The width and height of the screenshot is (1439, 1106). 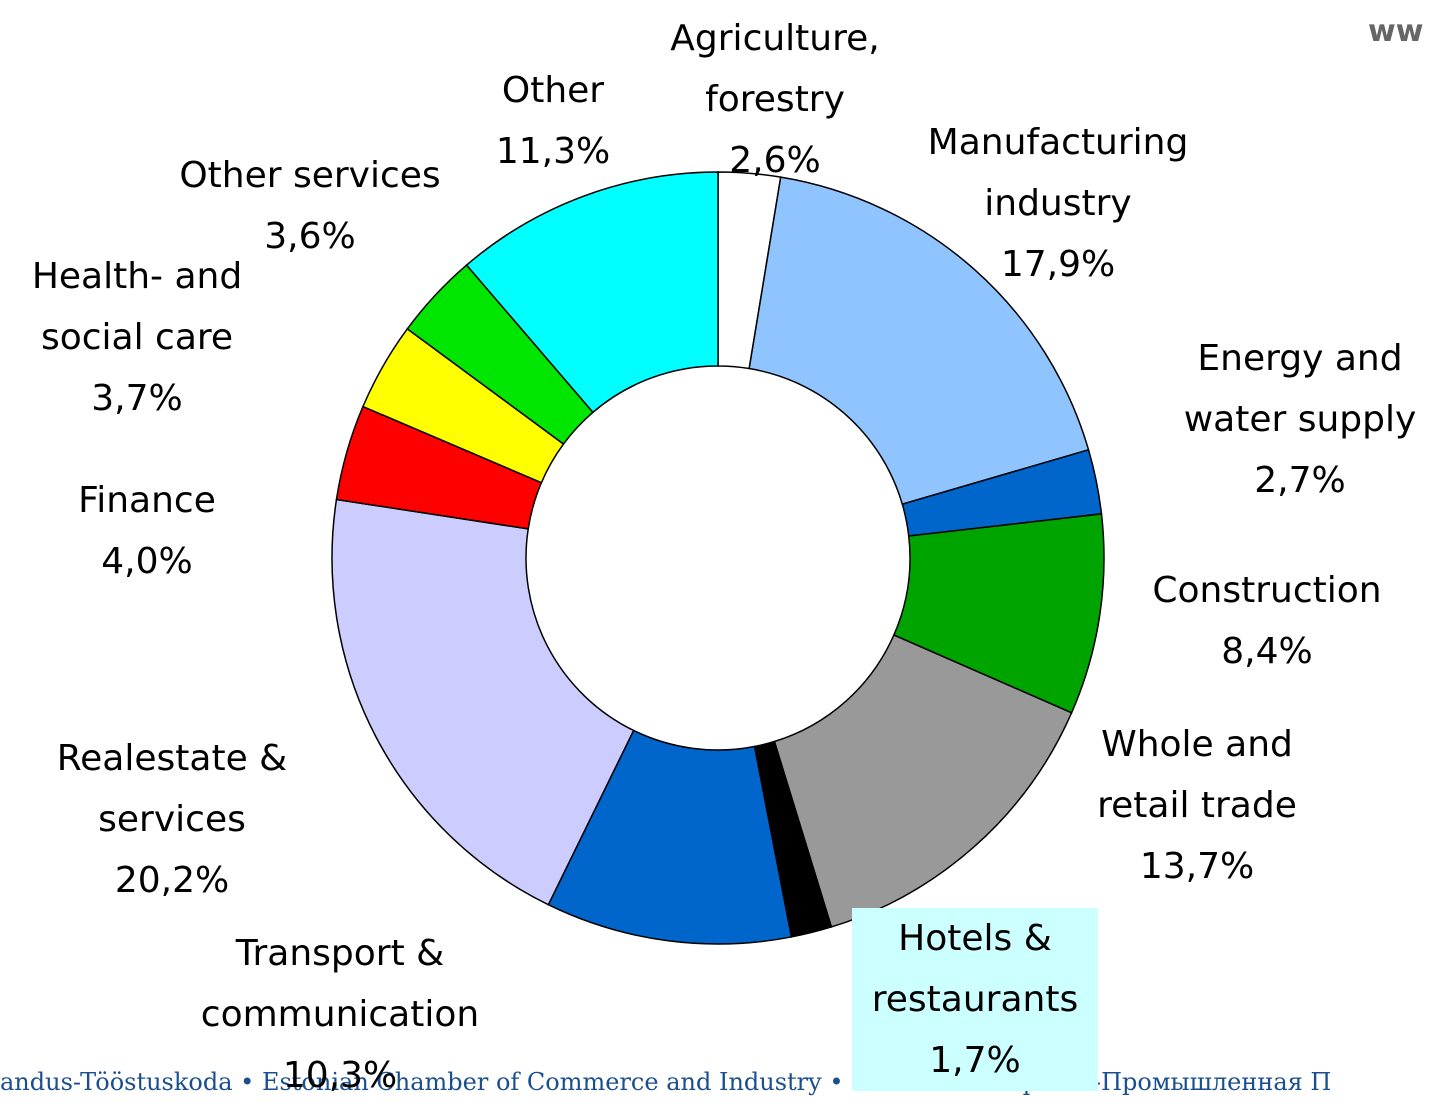 I want to click on category-label: Transport & communication, so click(x=340, y=984).